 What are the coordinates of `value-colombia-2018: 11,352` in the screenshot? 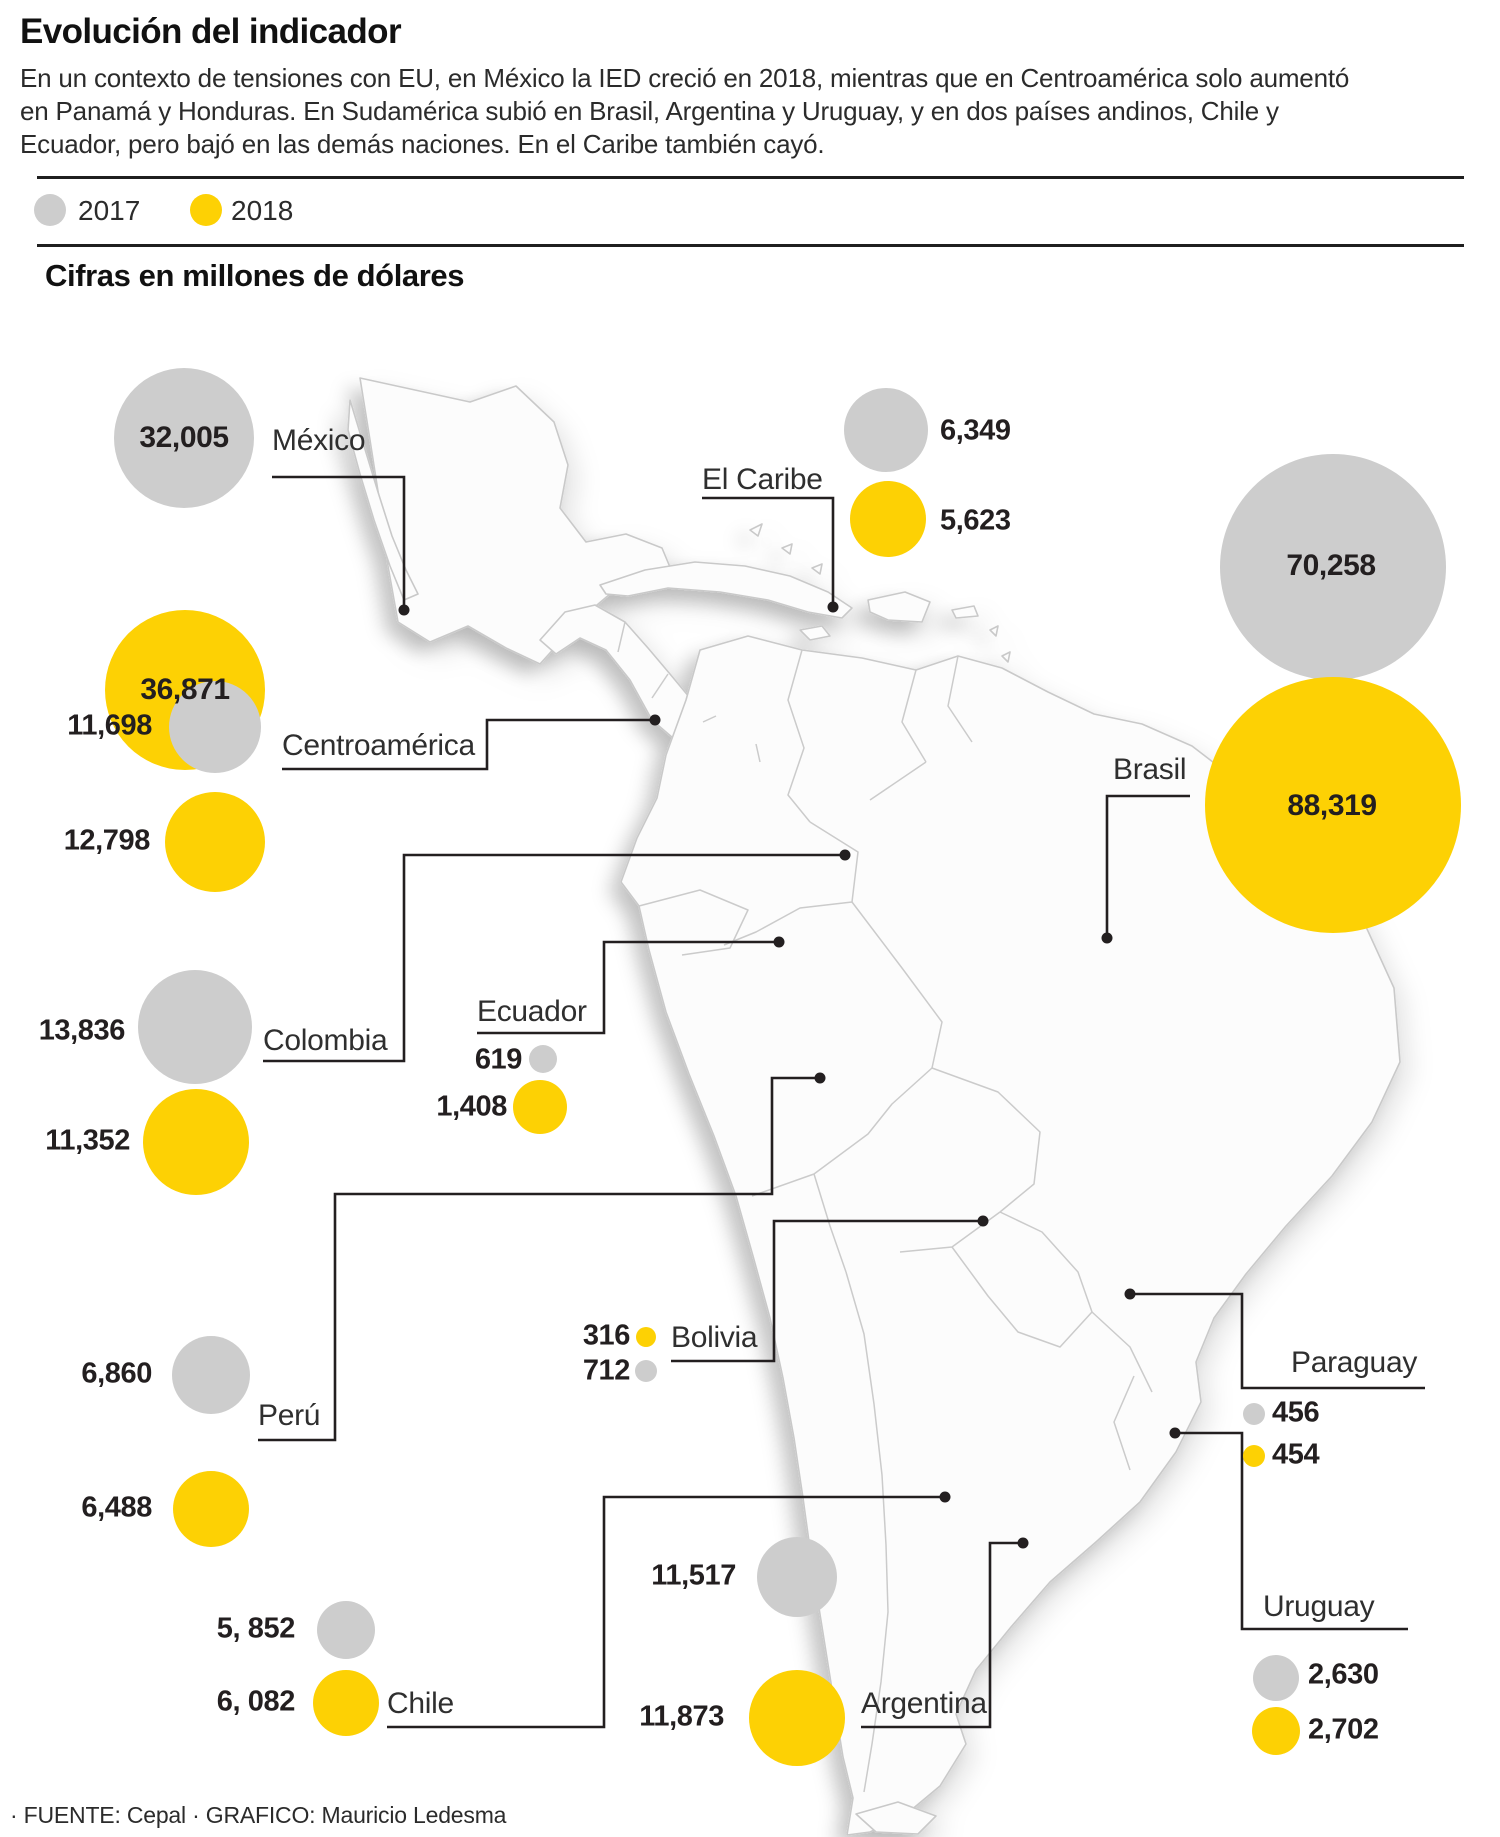 It's located at (87, 1140).